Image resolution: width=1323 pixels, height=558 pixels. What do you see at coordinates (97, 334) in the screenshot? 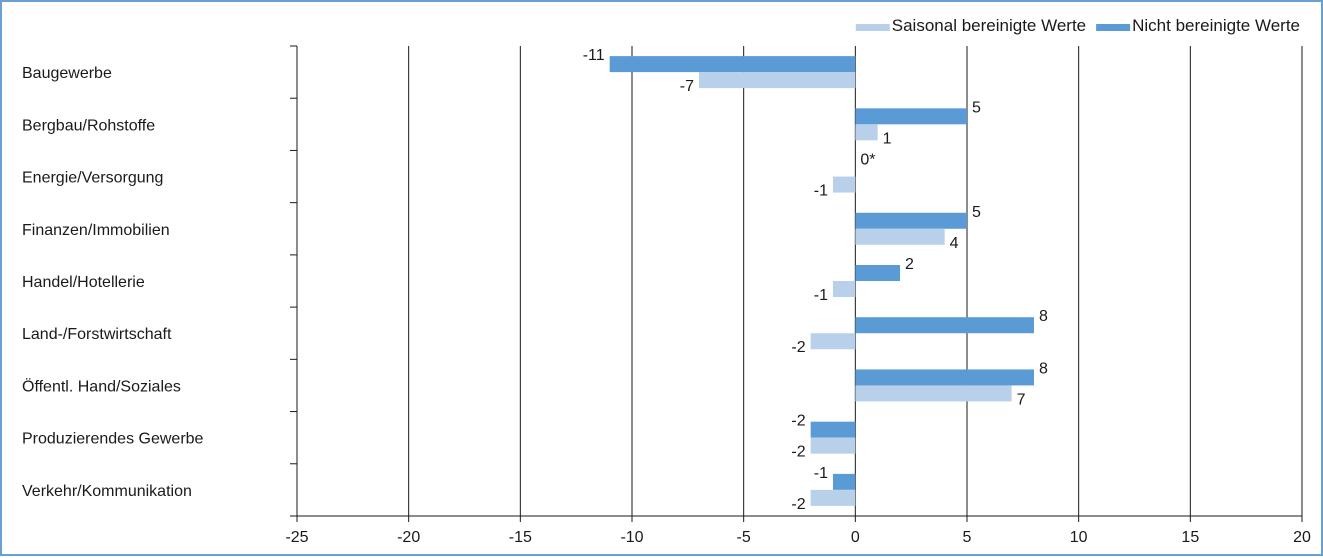
I see `category-label: Land-/Forstwirtschaft` at bounding box center [97, 334].